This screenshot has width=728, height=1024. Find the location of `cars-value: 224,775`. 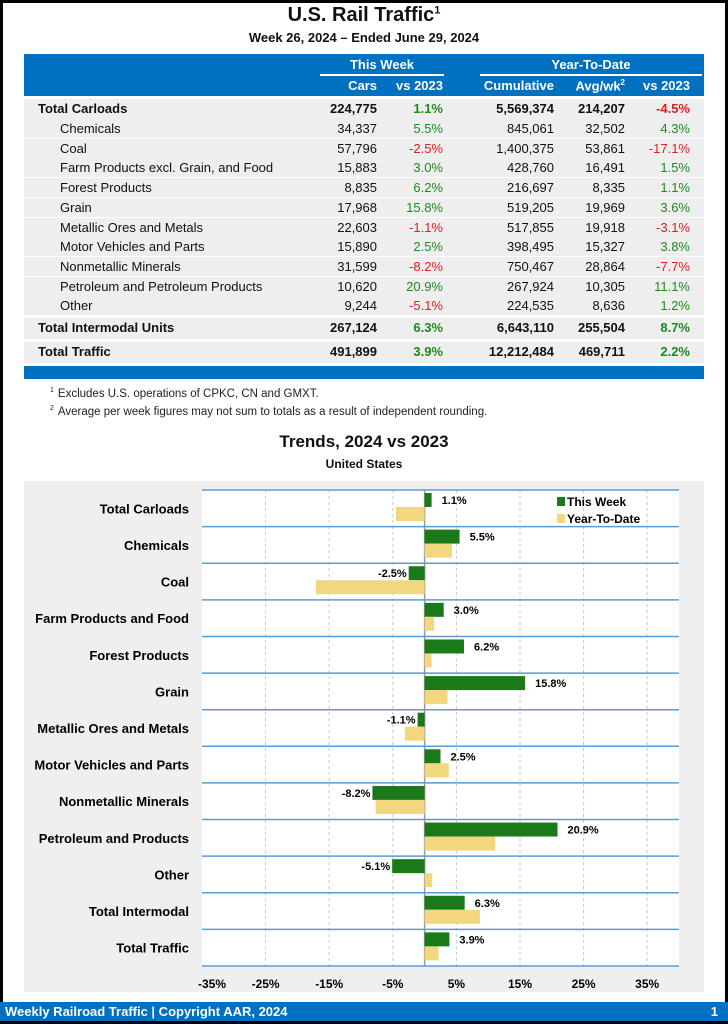

cars-value: 224,775 is located at coordinates (353, 108).